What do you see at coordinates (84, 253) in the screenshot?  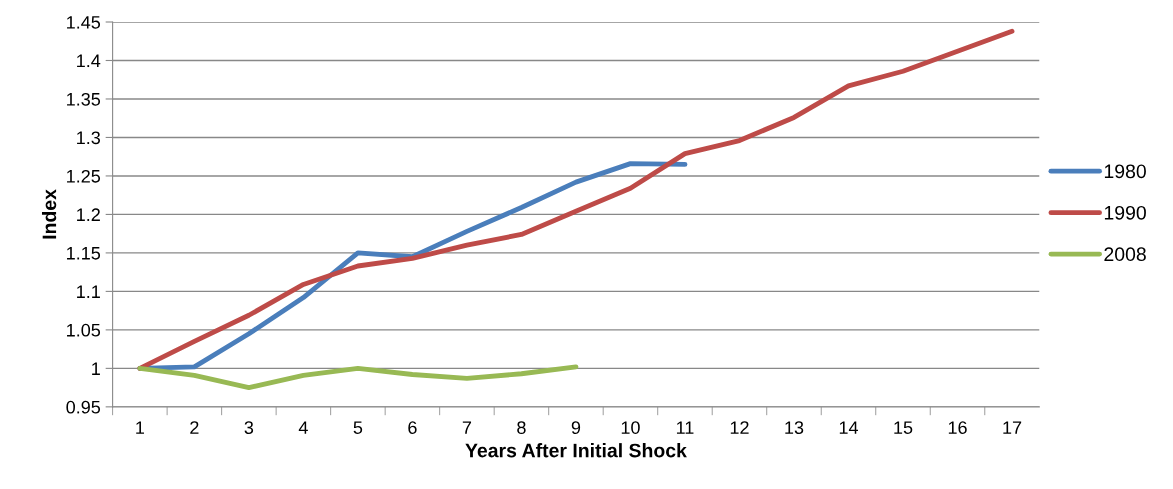 I see `y-tick-label: 1.15` at bounding box center [84, 253].